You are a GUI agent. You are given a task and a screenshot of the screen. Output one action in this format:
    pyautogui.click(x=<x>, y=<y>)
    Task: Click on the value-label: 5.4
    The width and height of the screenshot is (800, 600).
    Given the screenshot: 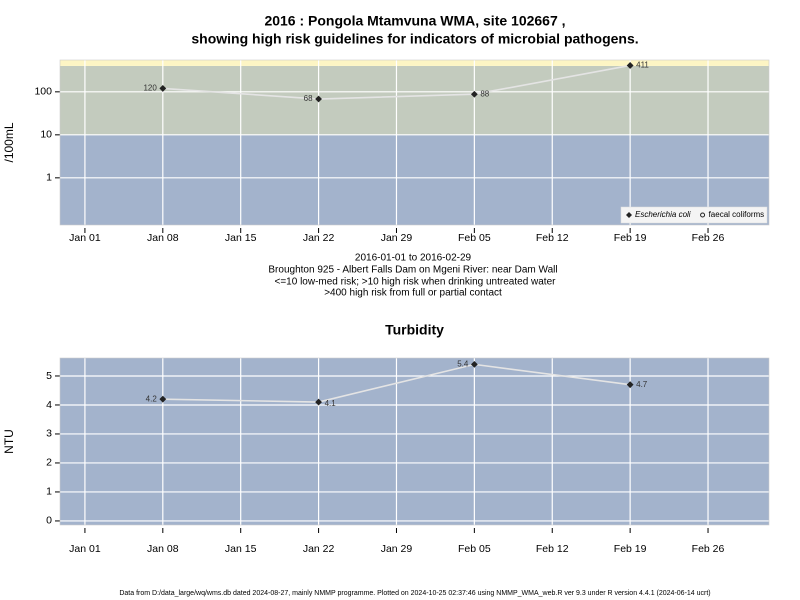 What is the action you would take?
    pyautogui.click(x=463, y=363)
    